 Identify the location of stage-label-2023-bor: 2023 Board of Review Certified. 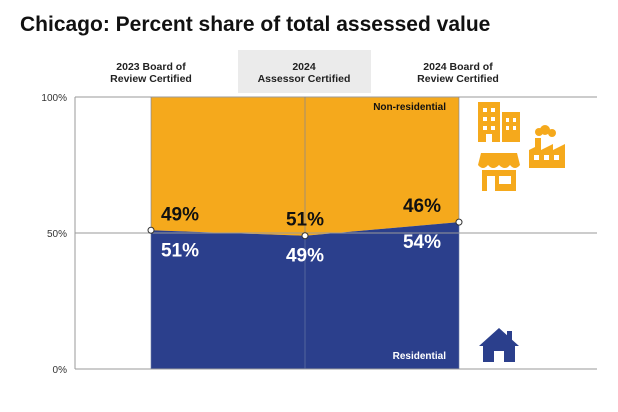
(151, 73).